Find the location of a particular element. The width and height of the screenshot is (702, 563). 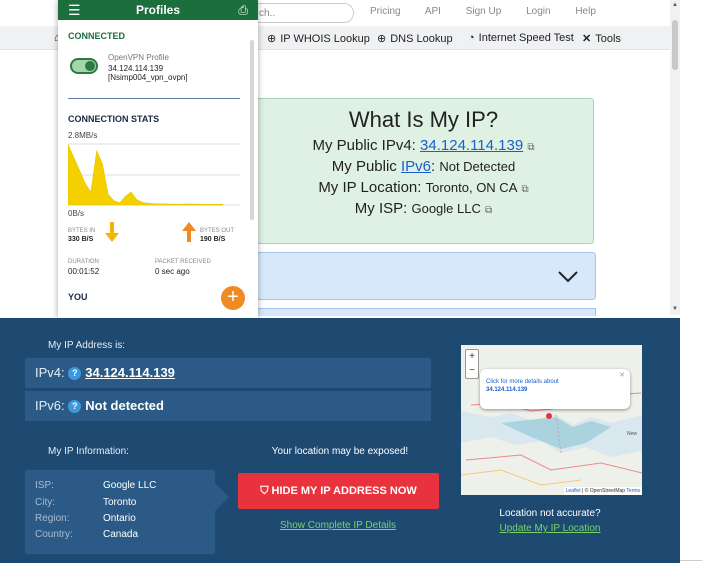

location-marker is located at coordinates (549, 416).